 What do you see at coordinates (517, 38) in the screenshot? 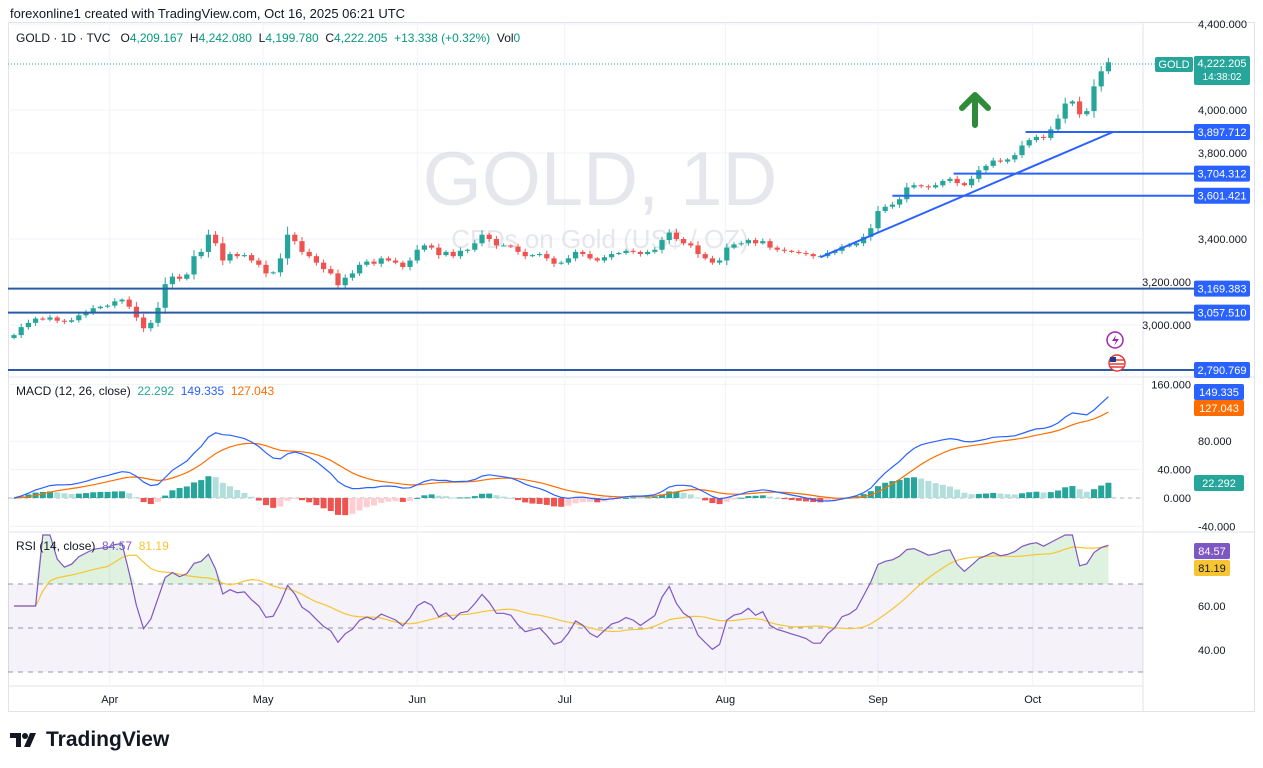
I see `volume-value: 0` at bounding box center [517, 38].